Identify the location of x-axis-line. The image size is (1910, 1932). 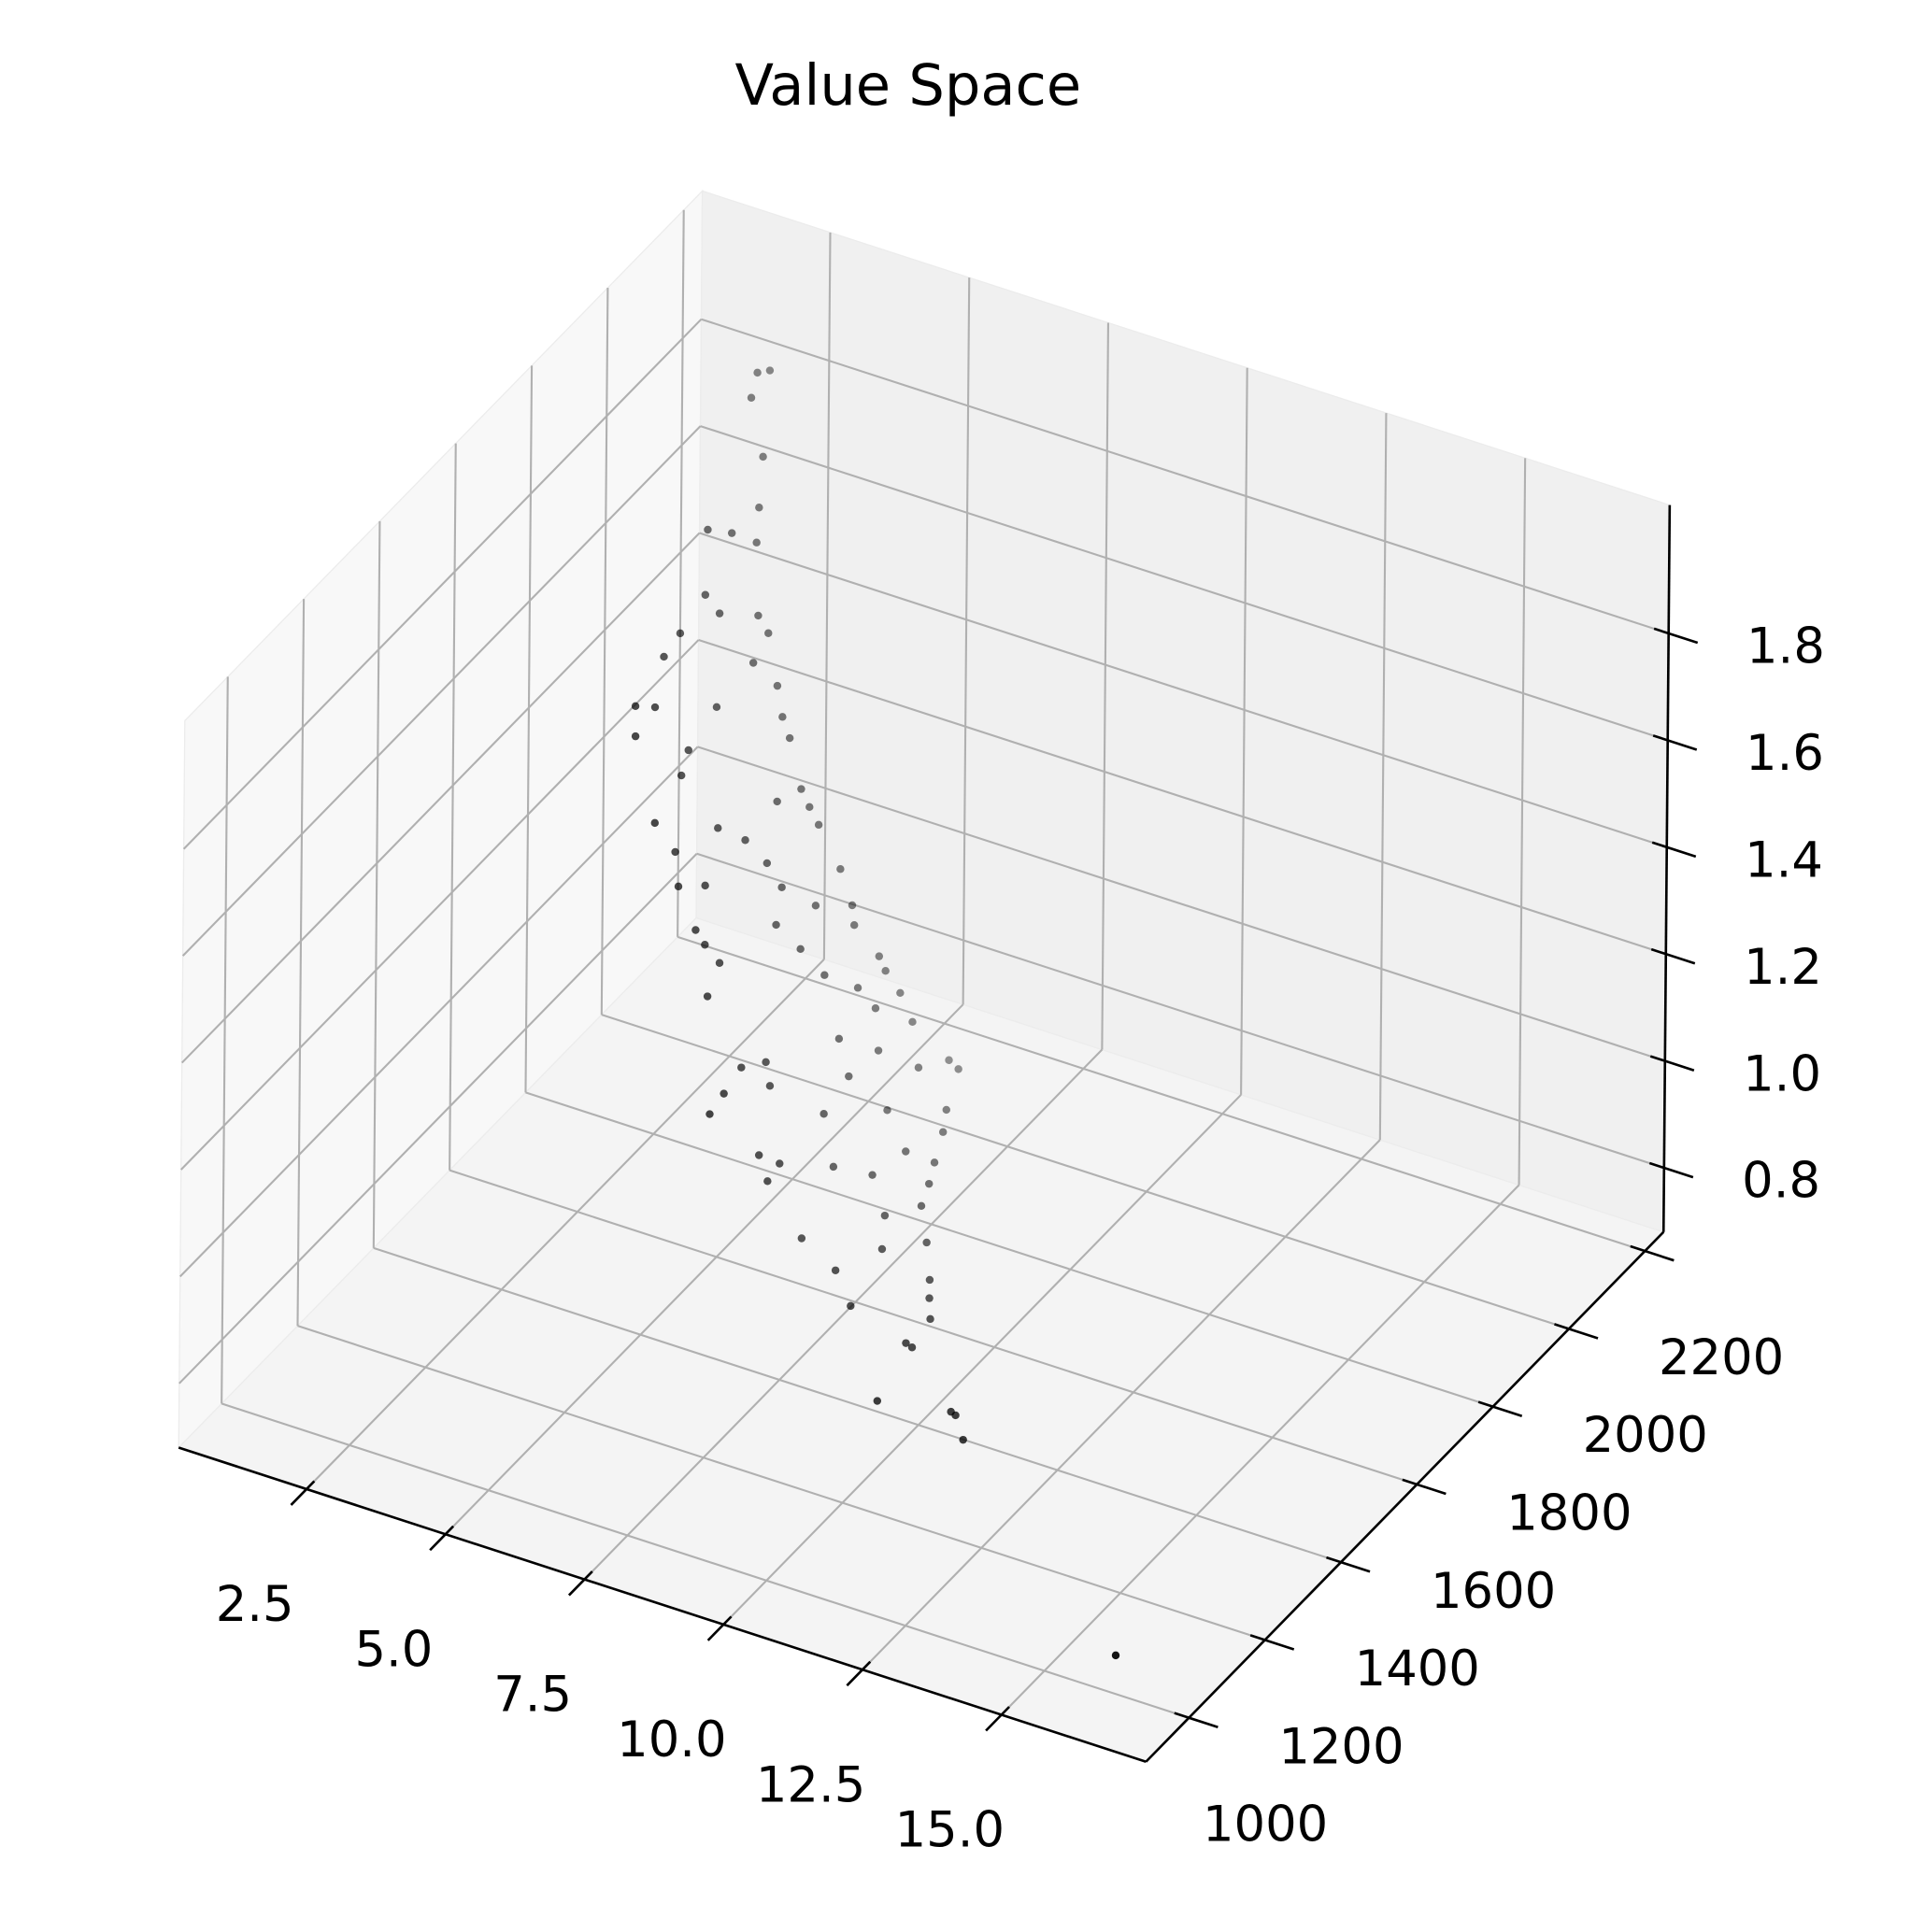
(662, 1604).